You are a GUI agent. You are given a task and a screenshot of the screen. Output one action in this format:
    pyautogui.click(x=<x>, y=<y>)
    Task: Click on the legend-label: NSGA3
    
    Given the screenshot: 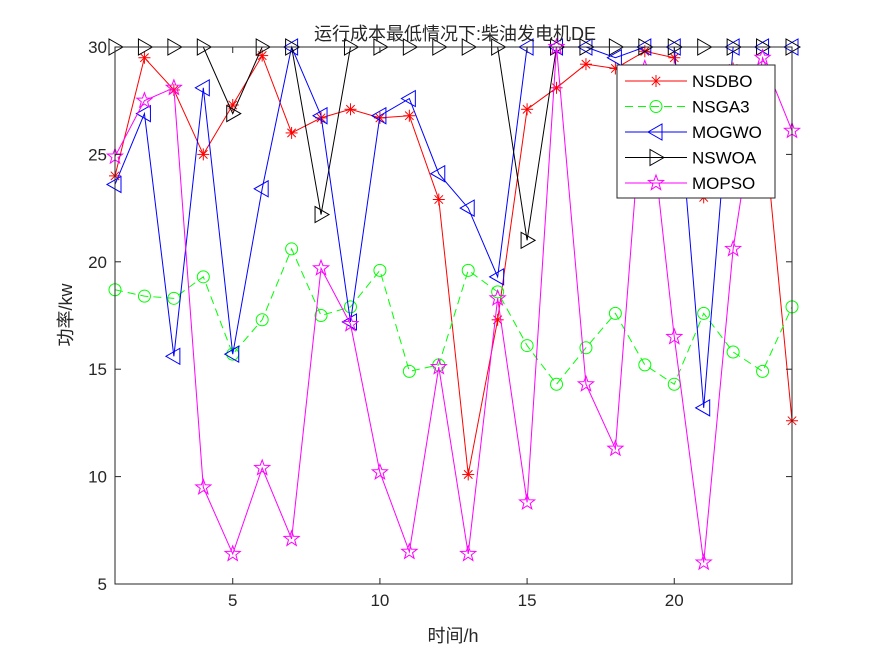 What is the action you would take?
    pyautogui.click(x=721, y=107)
    